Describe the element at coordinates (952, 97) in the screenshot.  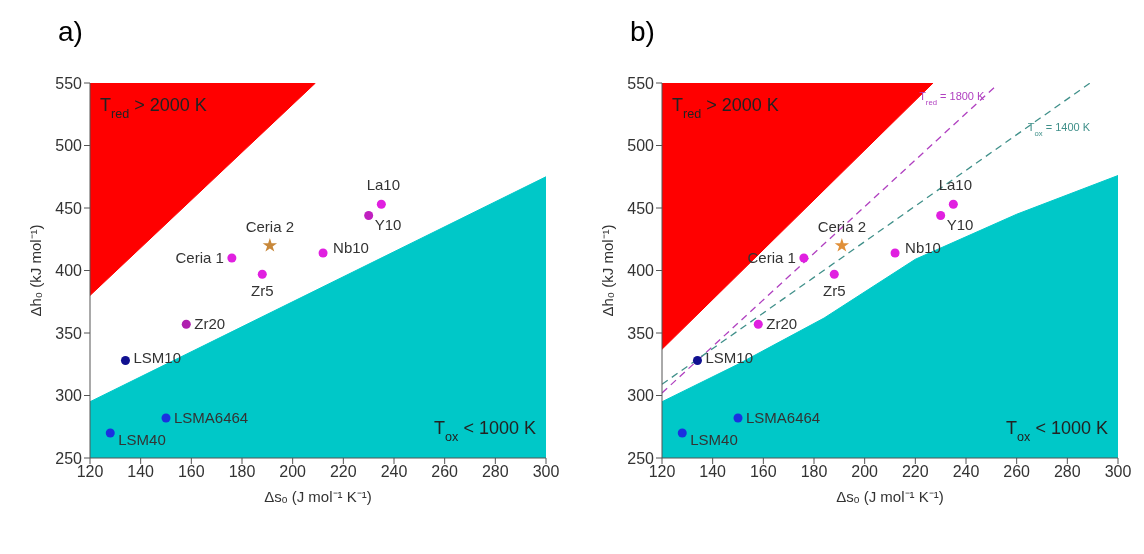
I see `annotation: T$_{red}$ = 1800 K` at that location.